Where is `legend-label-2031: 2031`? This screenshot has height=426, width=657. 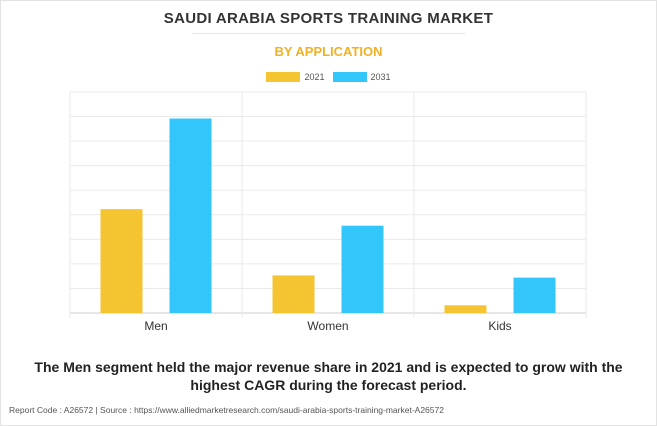
legend-label-2031: 2031 is located at coordinates (380, 77).